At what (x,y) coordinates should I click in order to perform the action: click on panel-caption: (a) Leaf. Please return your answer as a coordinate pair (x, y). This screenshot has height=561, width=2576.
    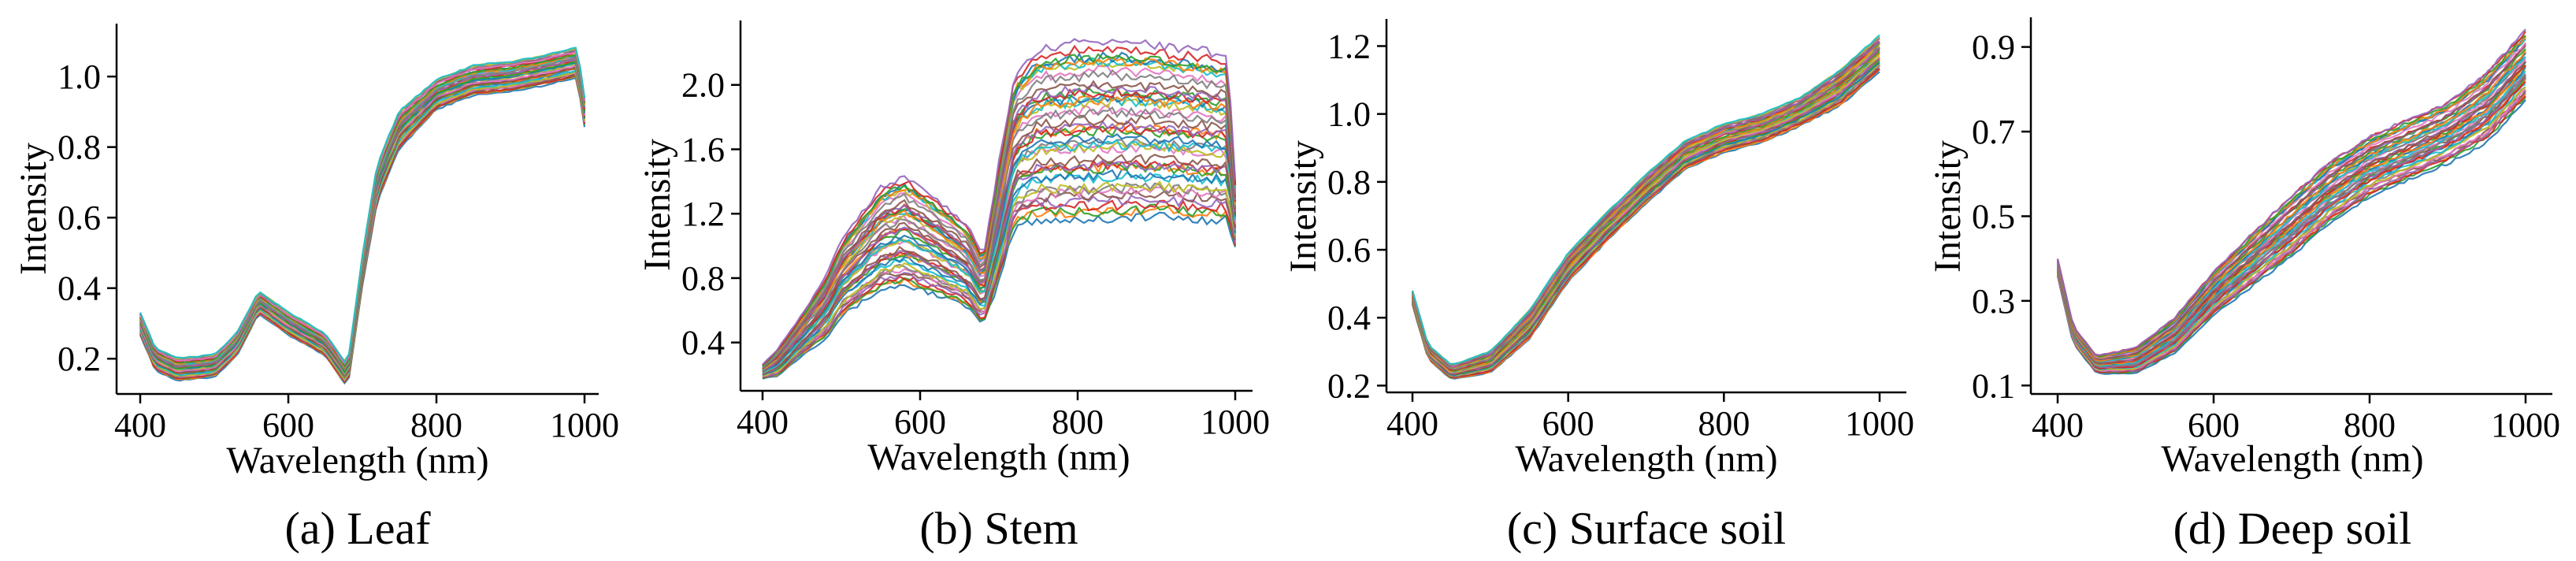
    Looking at the image, I should click on (357, 528).